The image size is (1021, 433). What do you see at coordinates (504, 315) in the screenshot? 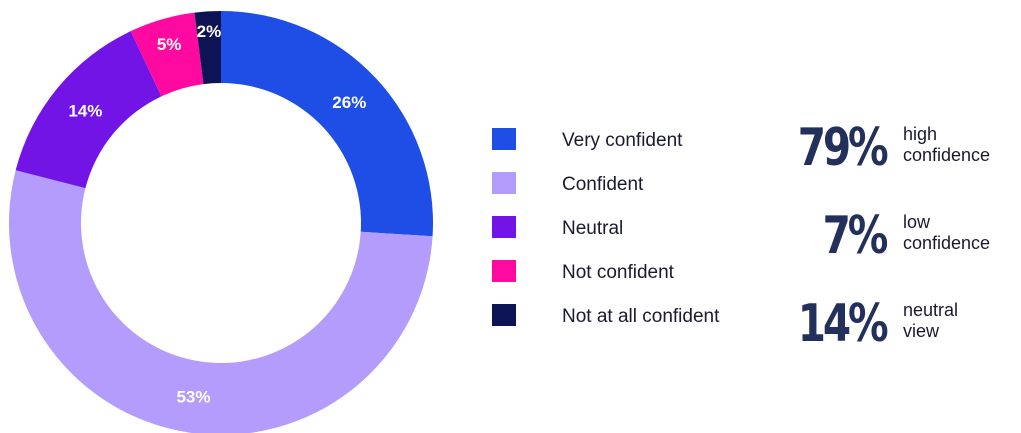
I see `legend-swatch-not-at-all-confident` at bounding box center [504, 315].